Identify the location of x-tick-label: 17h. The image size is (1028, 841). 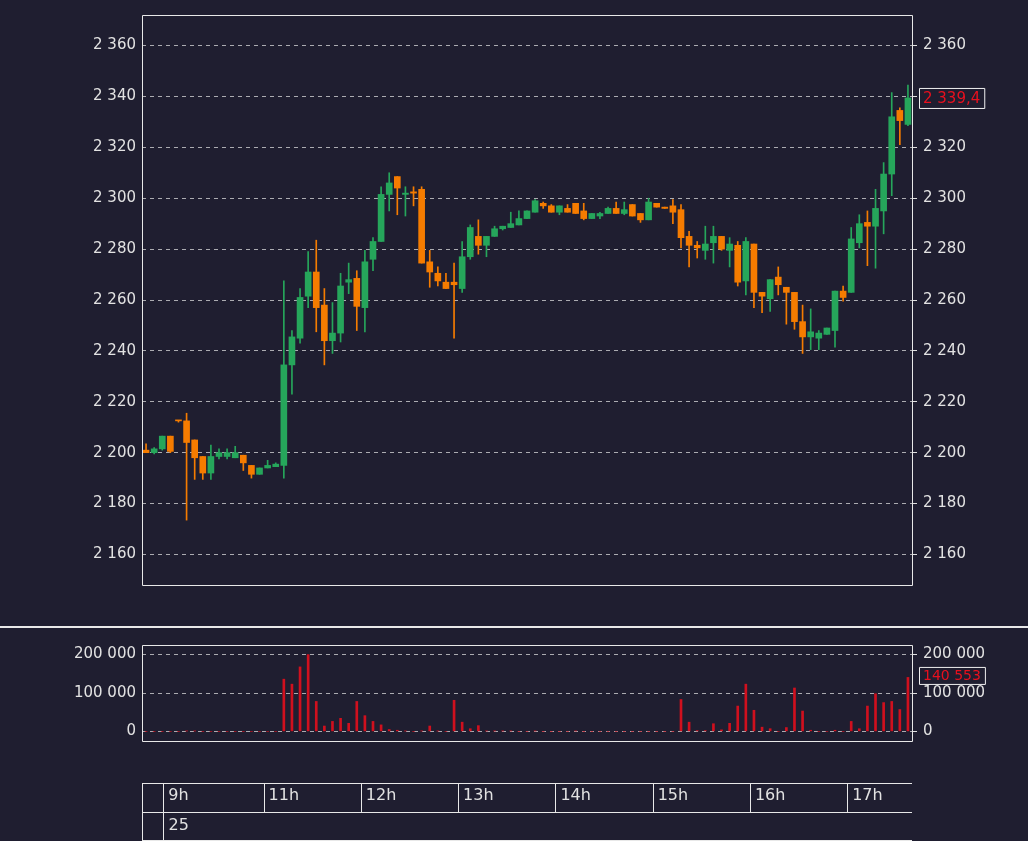
(867, 794).